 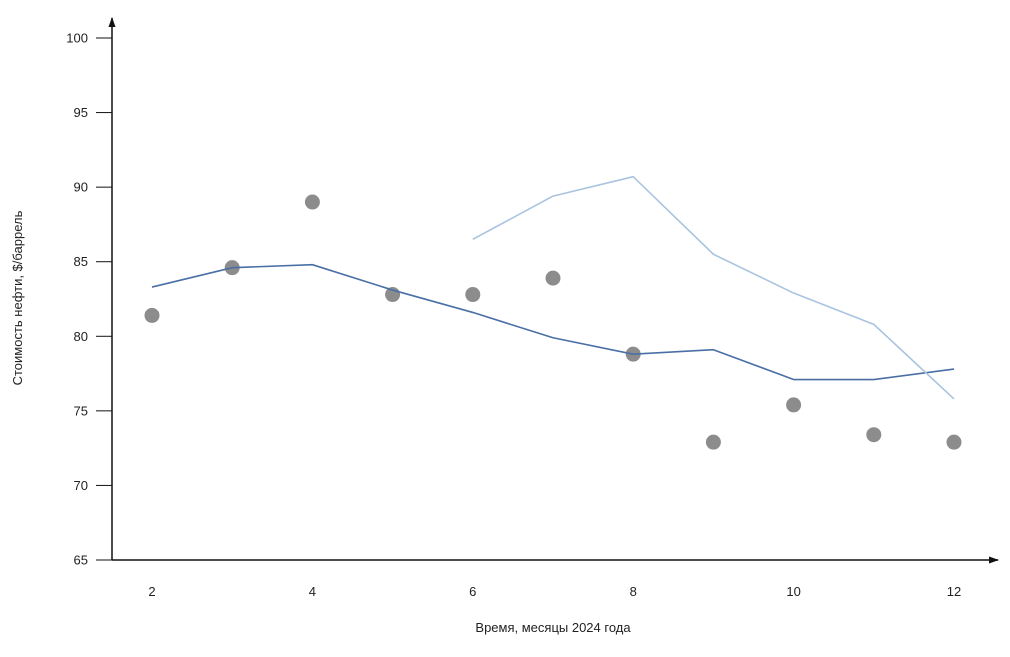 What do you see at coordinates (81, 336) in the screenshot?
I see `y-tick-label: 80` at bounding box center [81, 336].